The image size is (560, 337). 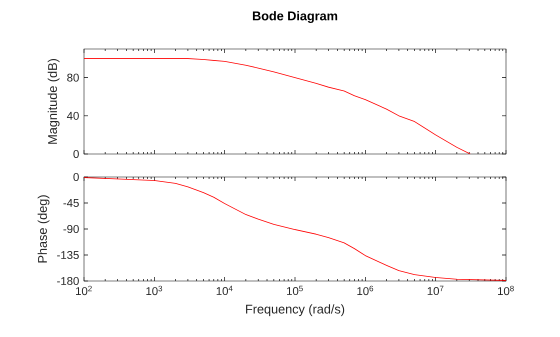 I want to click on y-tick-label: -135, so click(x=68, y=255).